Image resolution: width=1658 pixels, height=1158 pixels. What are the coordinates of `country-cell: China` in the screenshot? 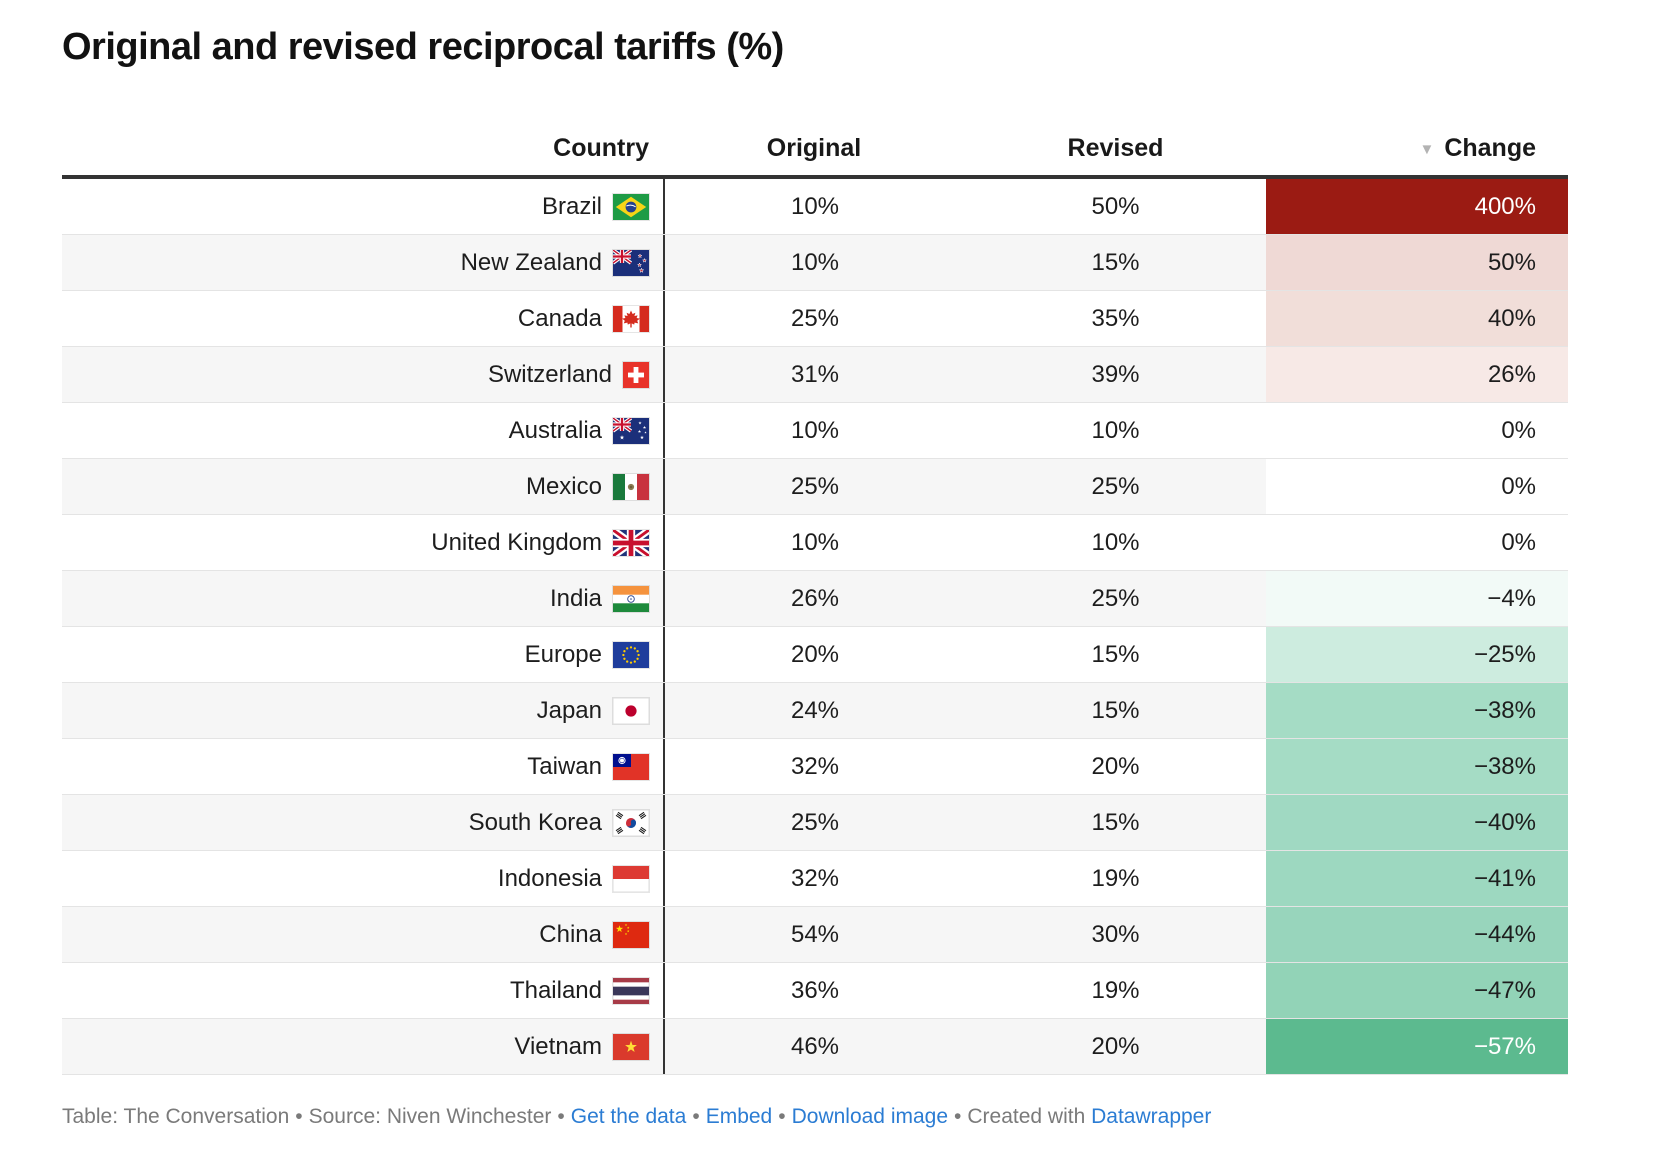 It's located at (362, 934).